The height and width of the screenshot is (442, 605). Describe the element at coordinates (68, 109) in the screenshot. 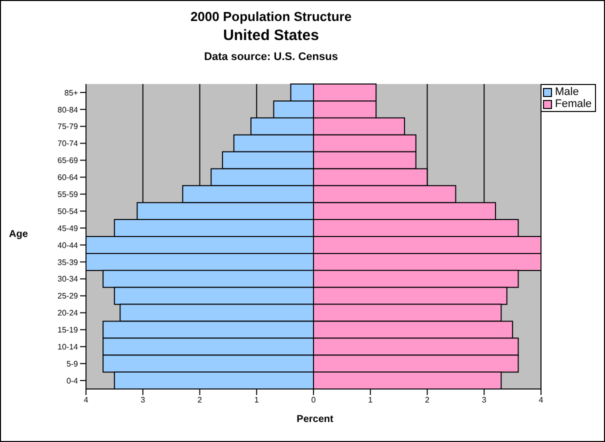

I see `y-tick-label: 80-84` at that location.